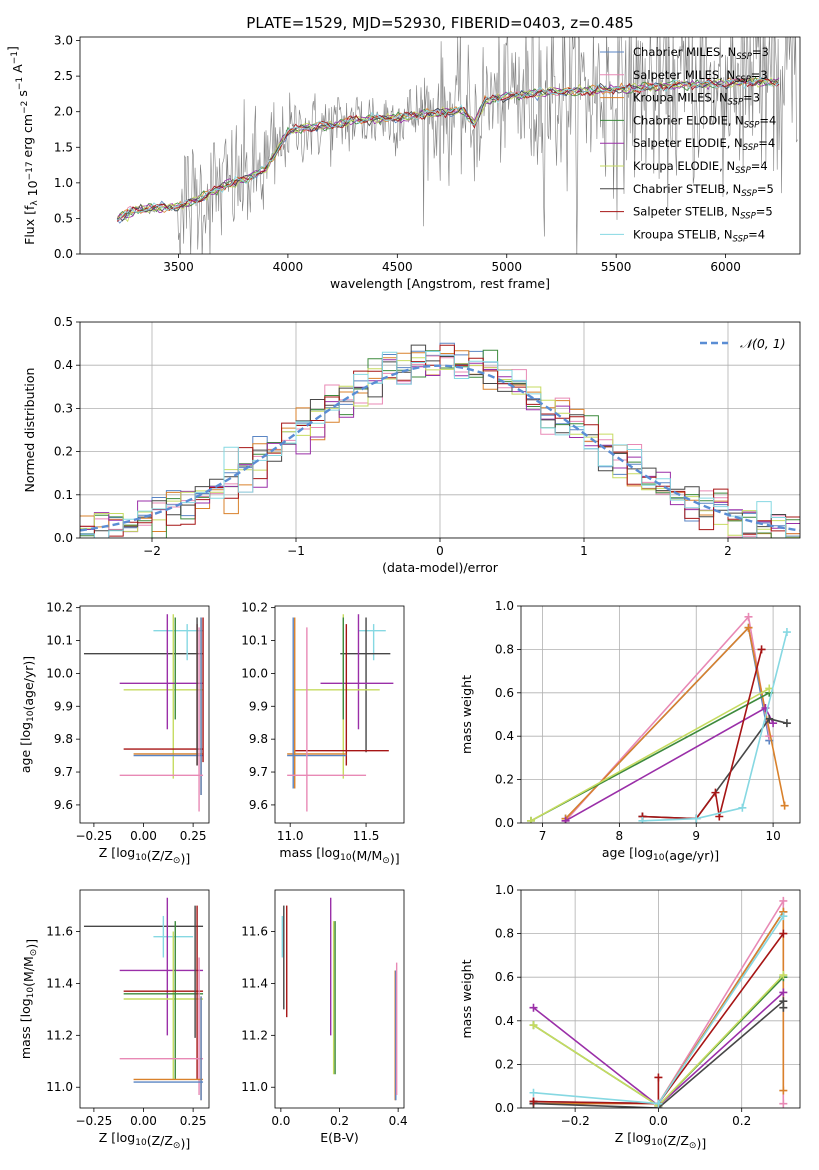 The height and width of the screenshot is (1170, 819). What do you see at coordinates (440, 283) in the screenshot?
I see `axis-label: wavelength [Angstrom, rest frame]` at bounding box center [440, 283].